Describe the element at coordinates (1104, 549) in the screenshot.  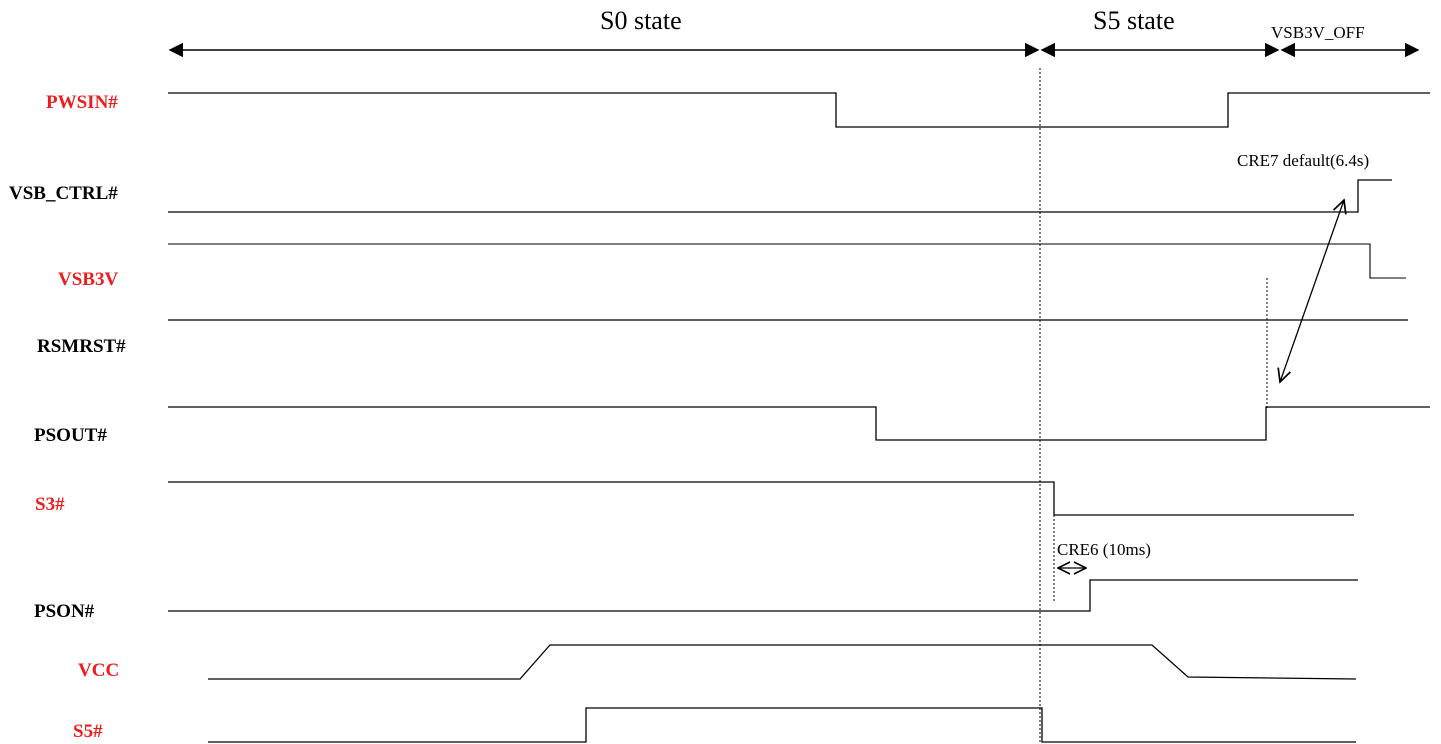
I see `cre6-annotation: CRE6 (10ms)` at that location.